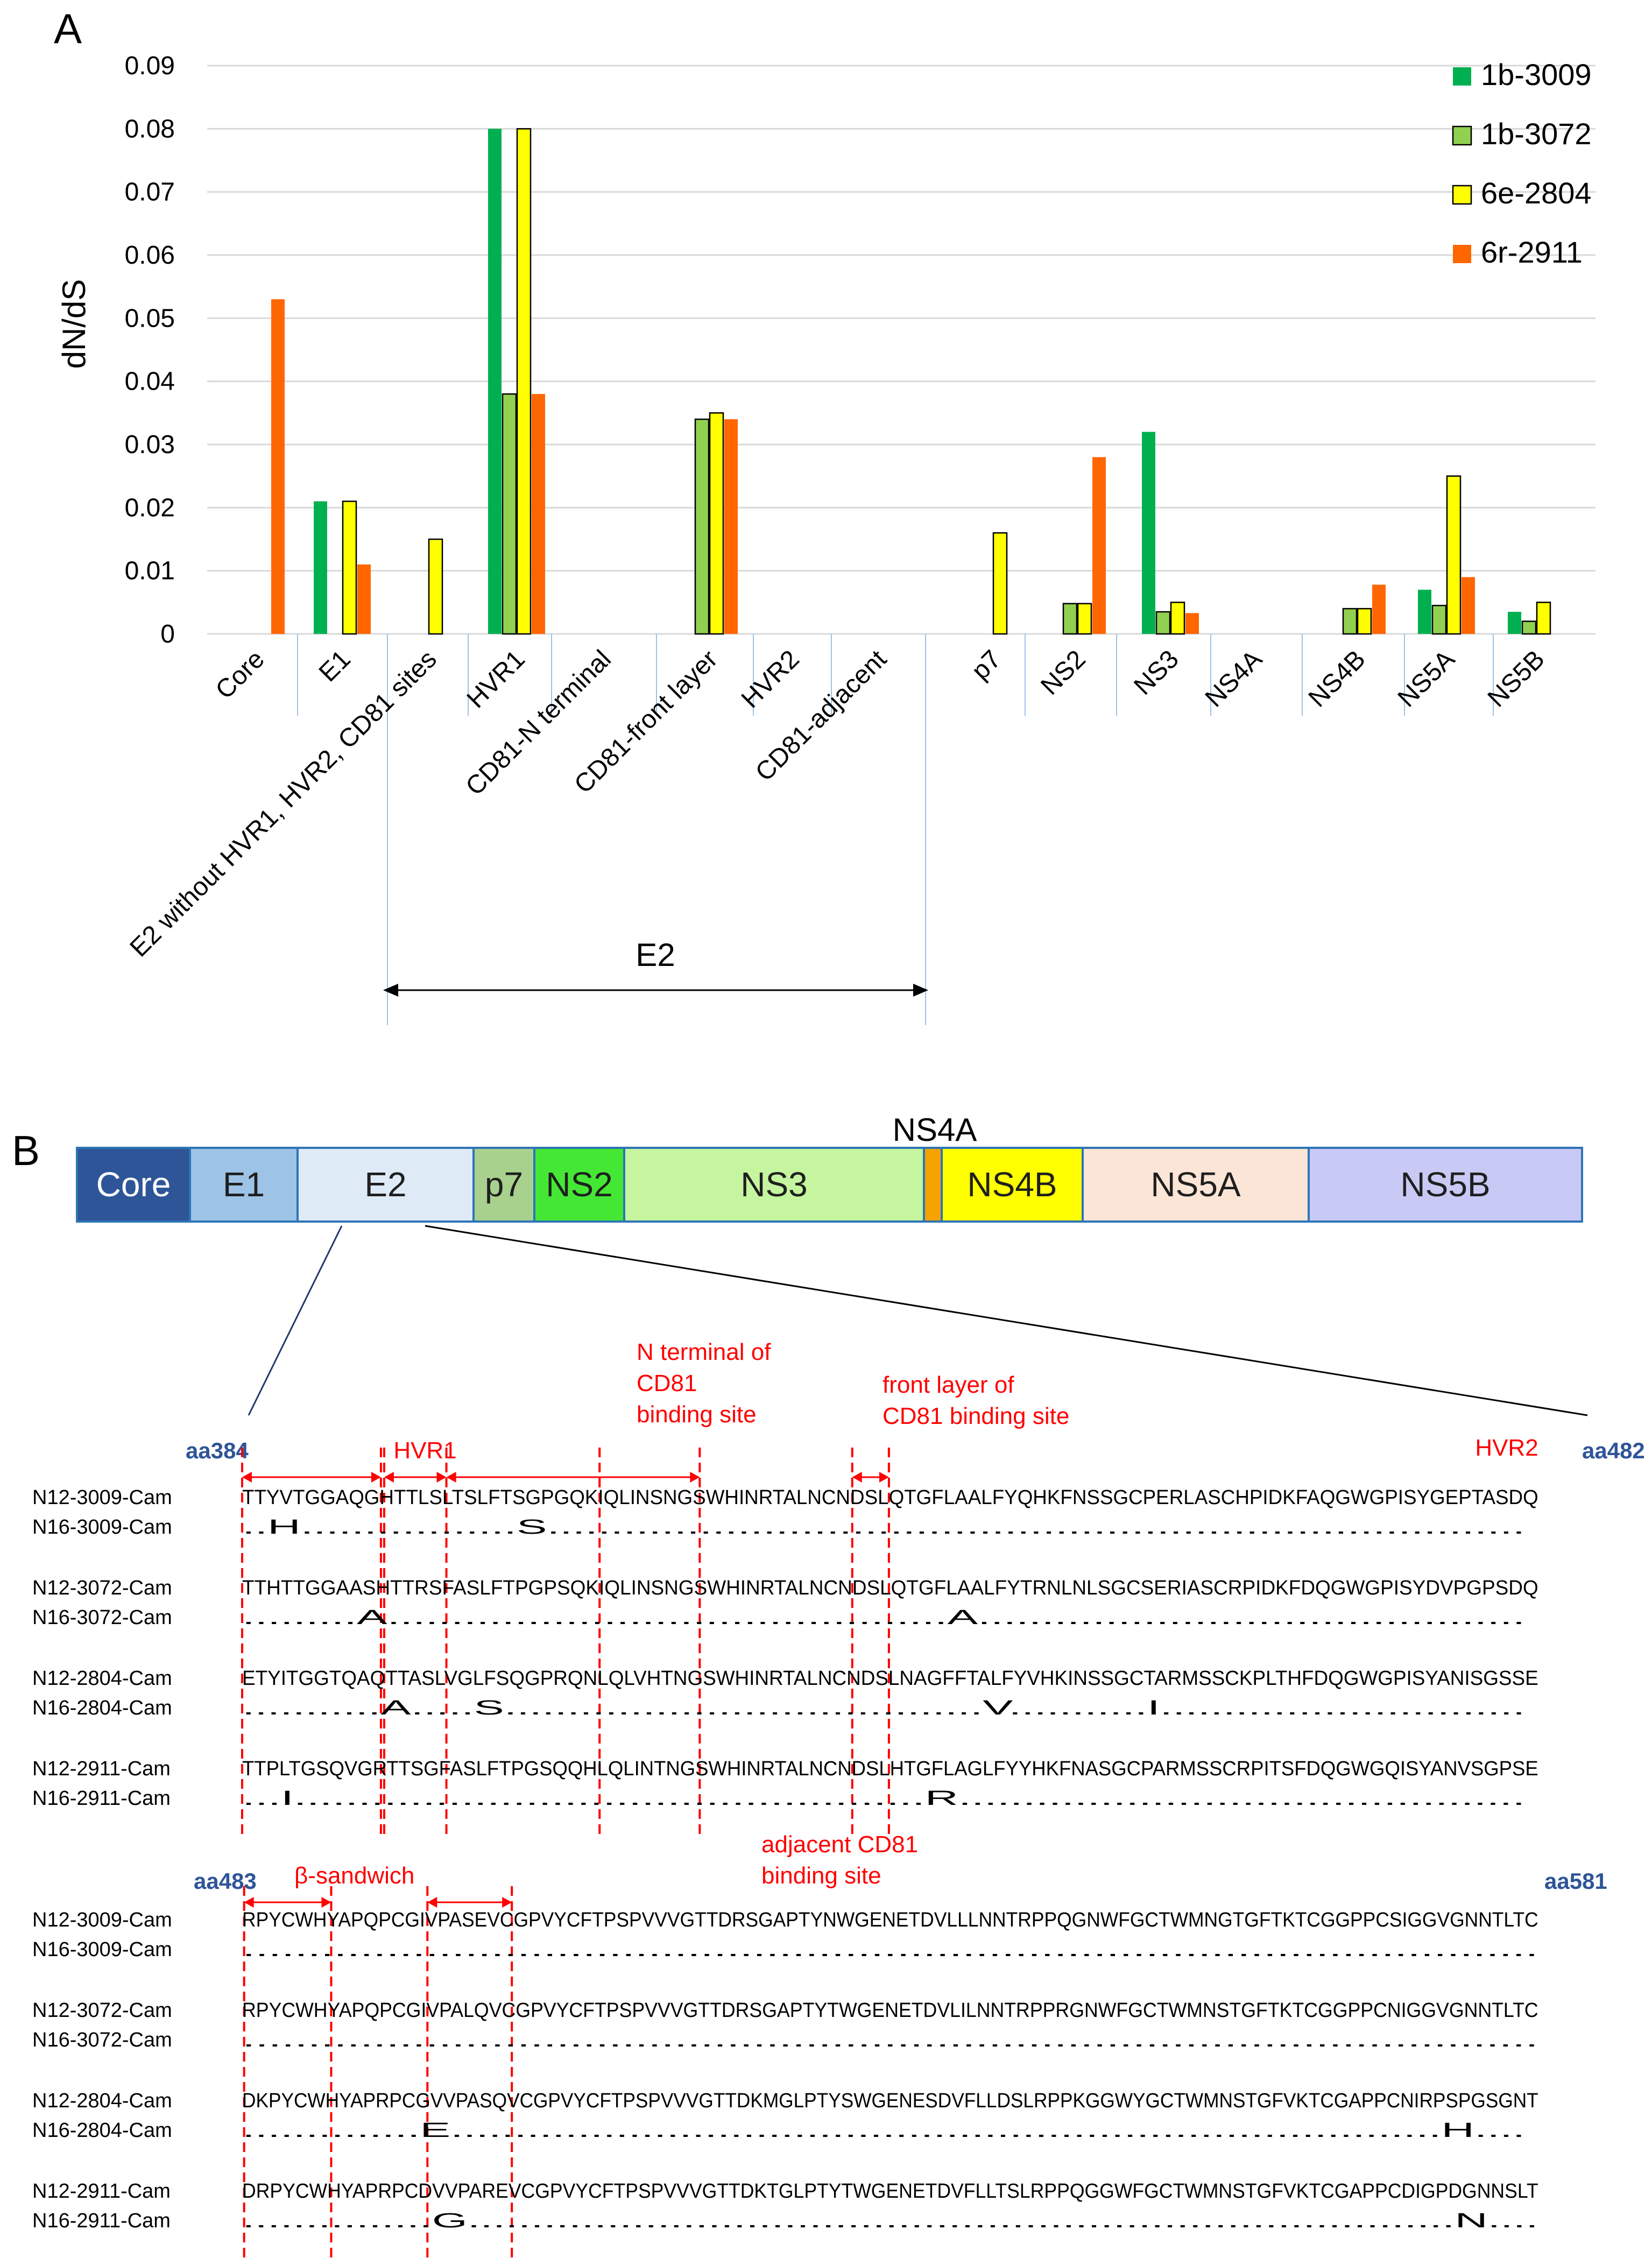  I want to click on x-tick-label: NS4B, so click(1337, 679).